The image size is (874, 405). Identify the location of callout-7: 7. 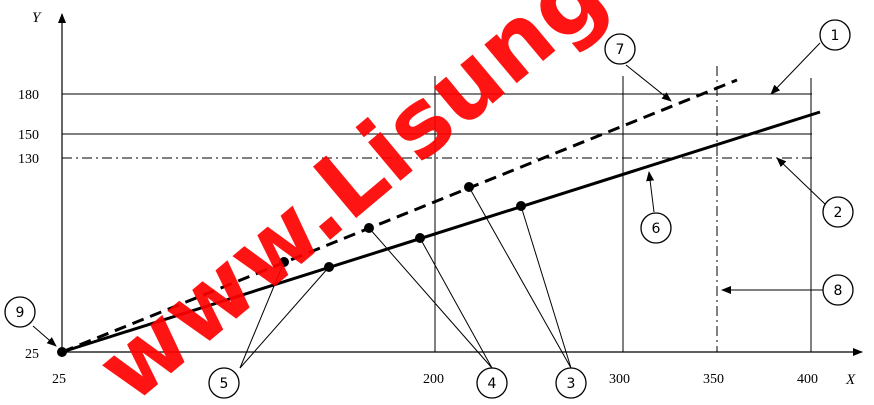
(620, 49).